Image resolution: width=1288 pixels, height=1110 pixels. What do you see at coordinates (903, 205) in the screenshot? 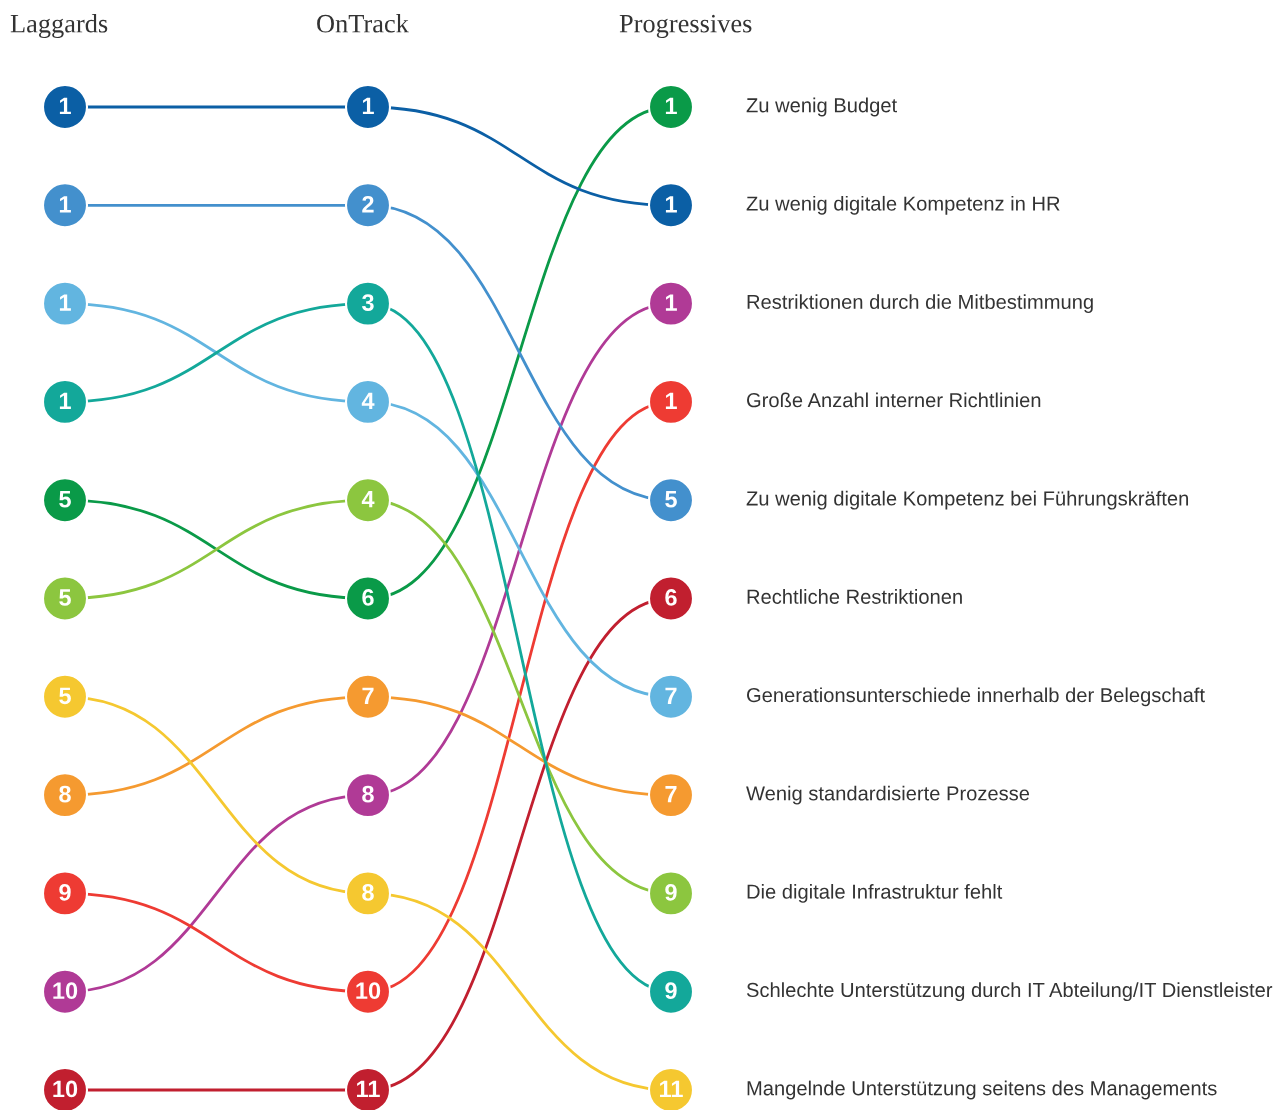
I see `text: Zu wenig digitale Kompetenz in HR` at bounding box center [903, 205].